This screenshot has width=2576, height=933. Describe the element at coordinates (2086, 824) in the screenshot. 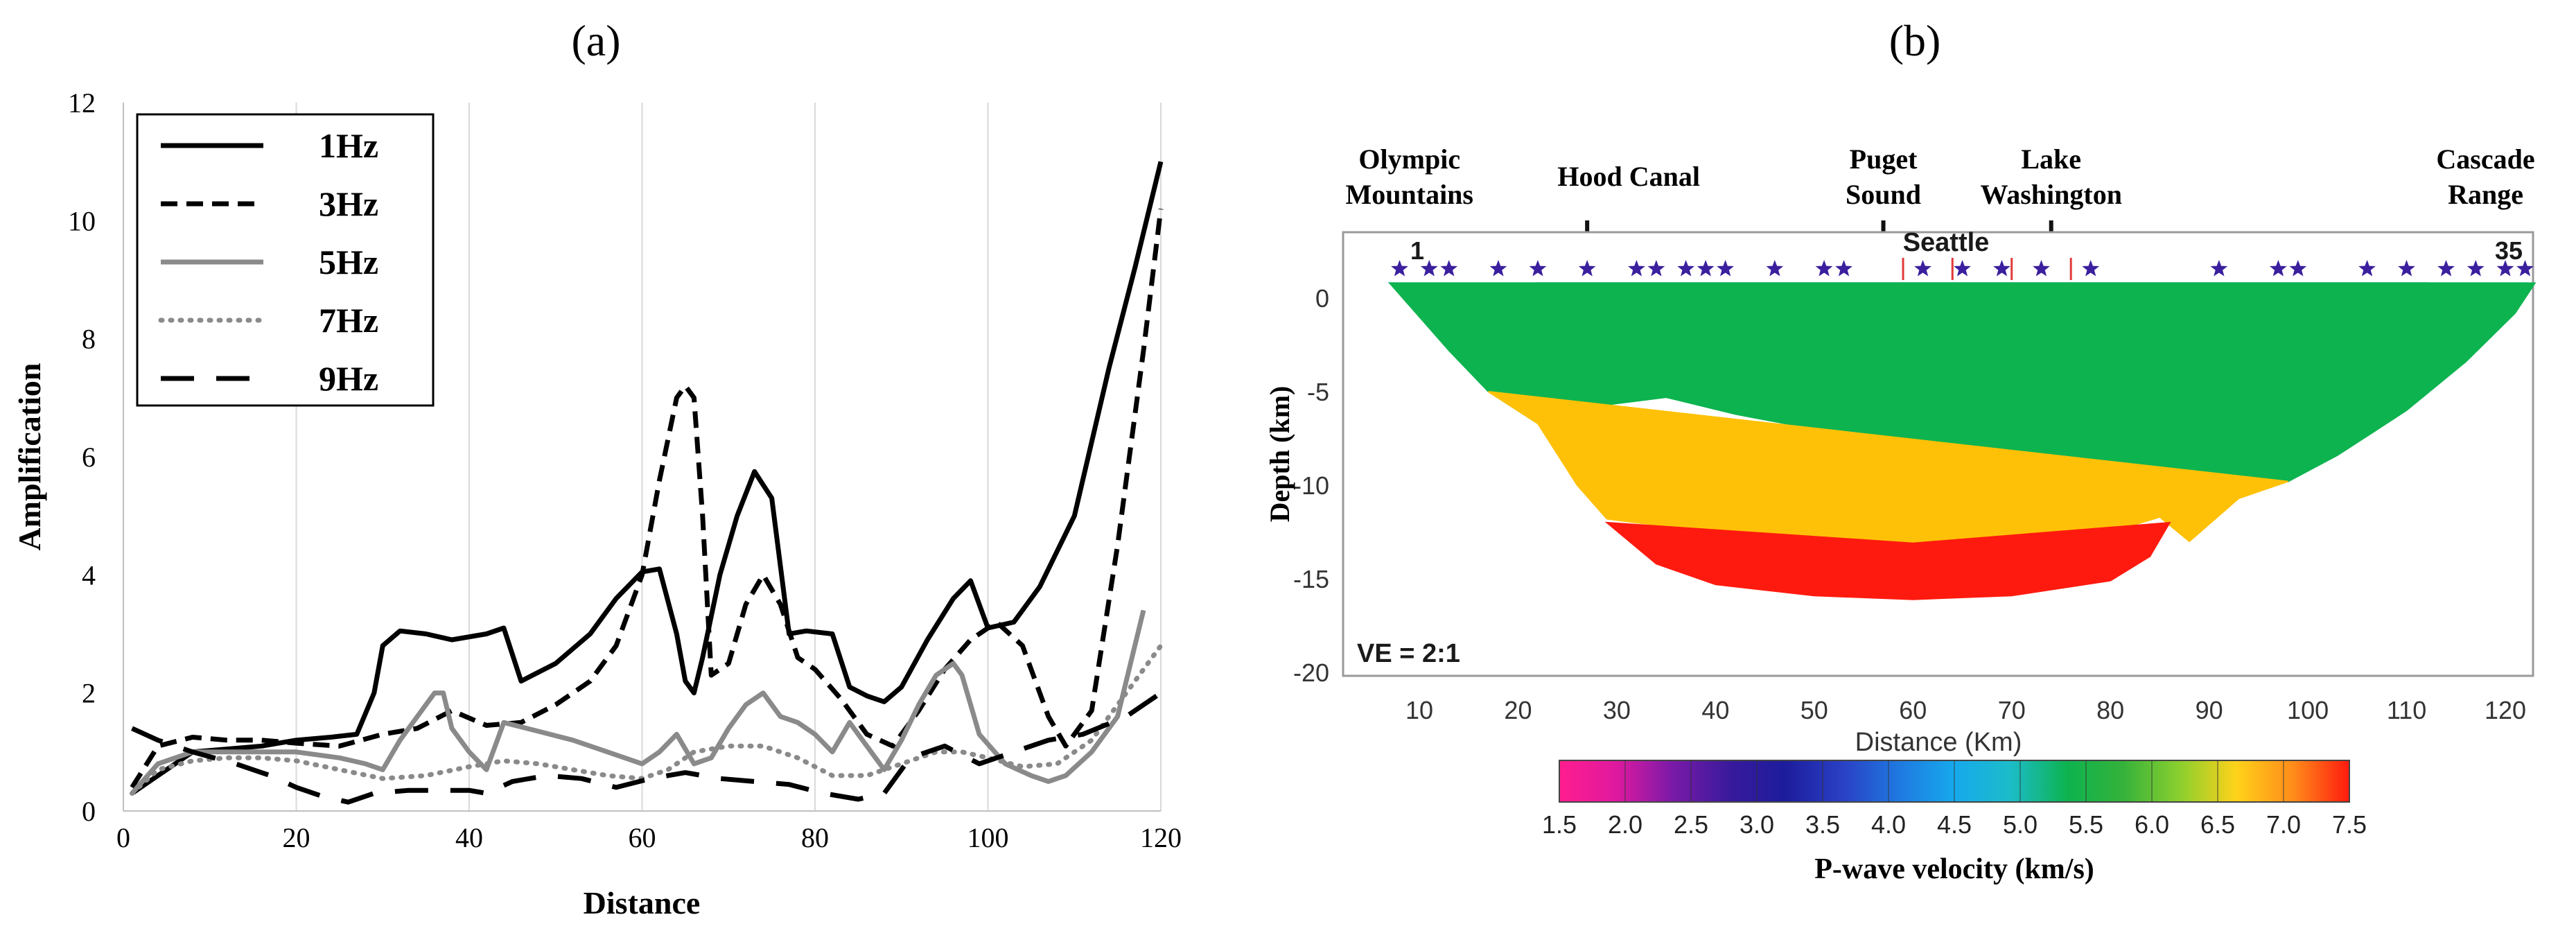

I see `colorbar-tick-label: 5.5` at that location.